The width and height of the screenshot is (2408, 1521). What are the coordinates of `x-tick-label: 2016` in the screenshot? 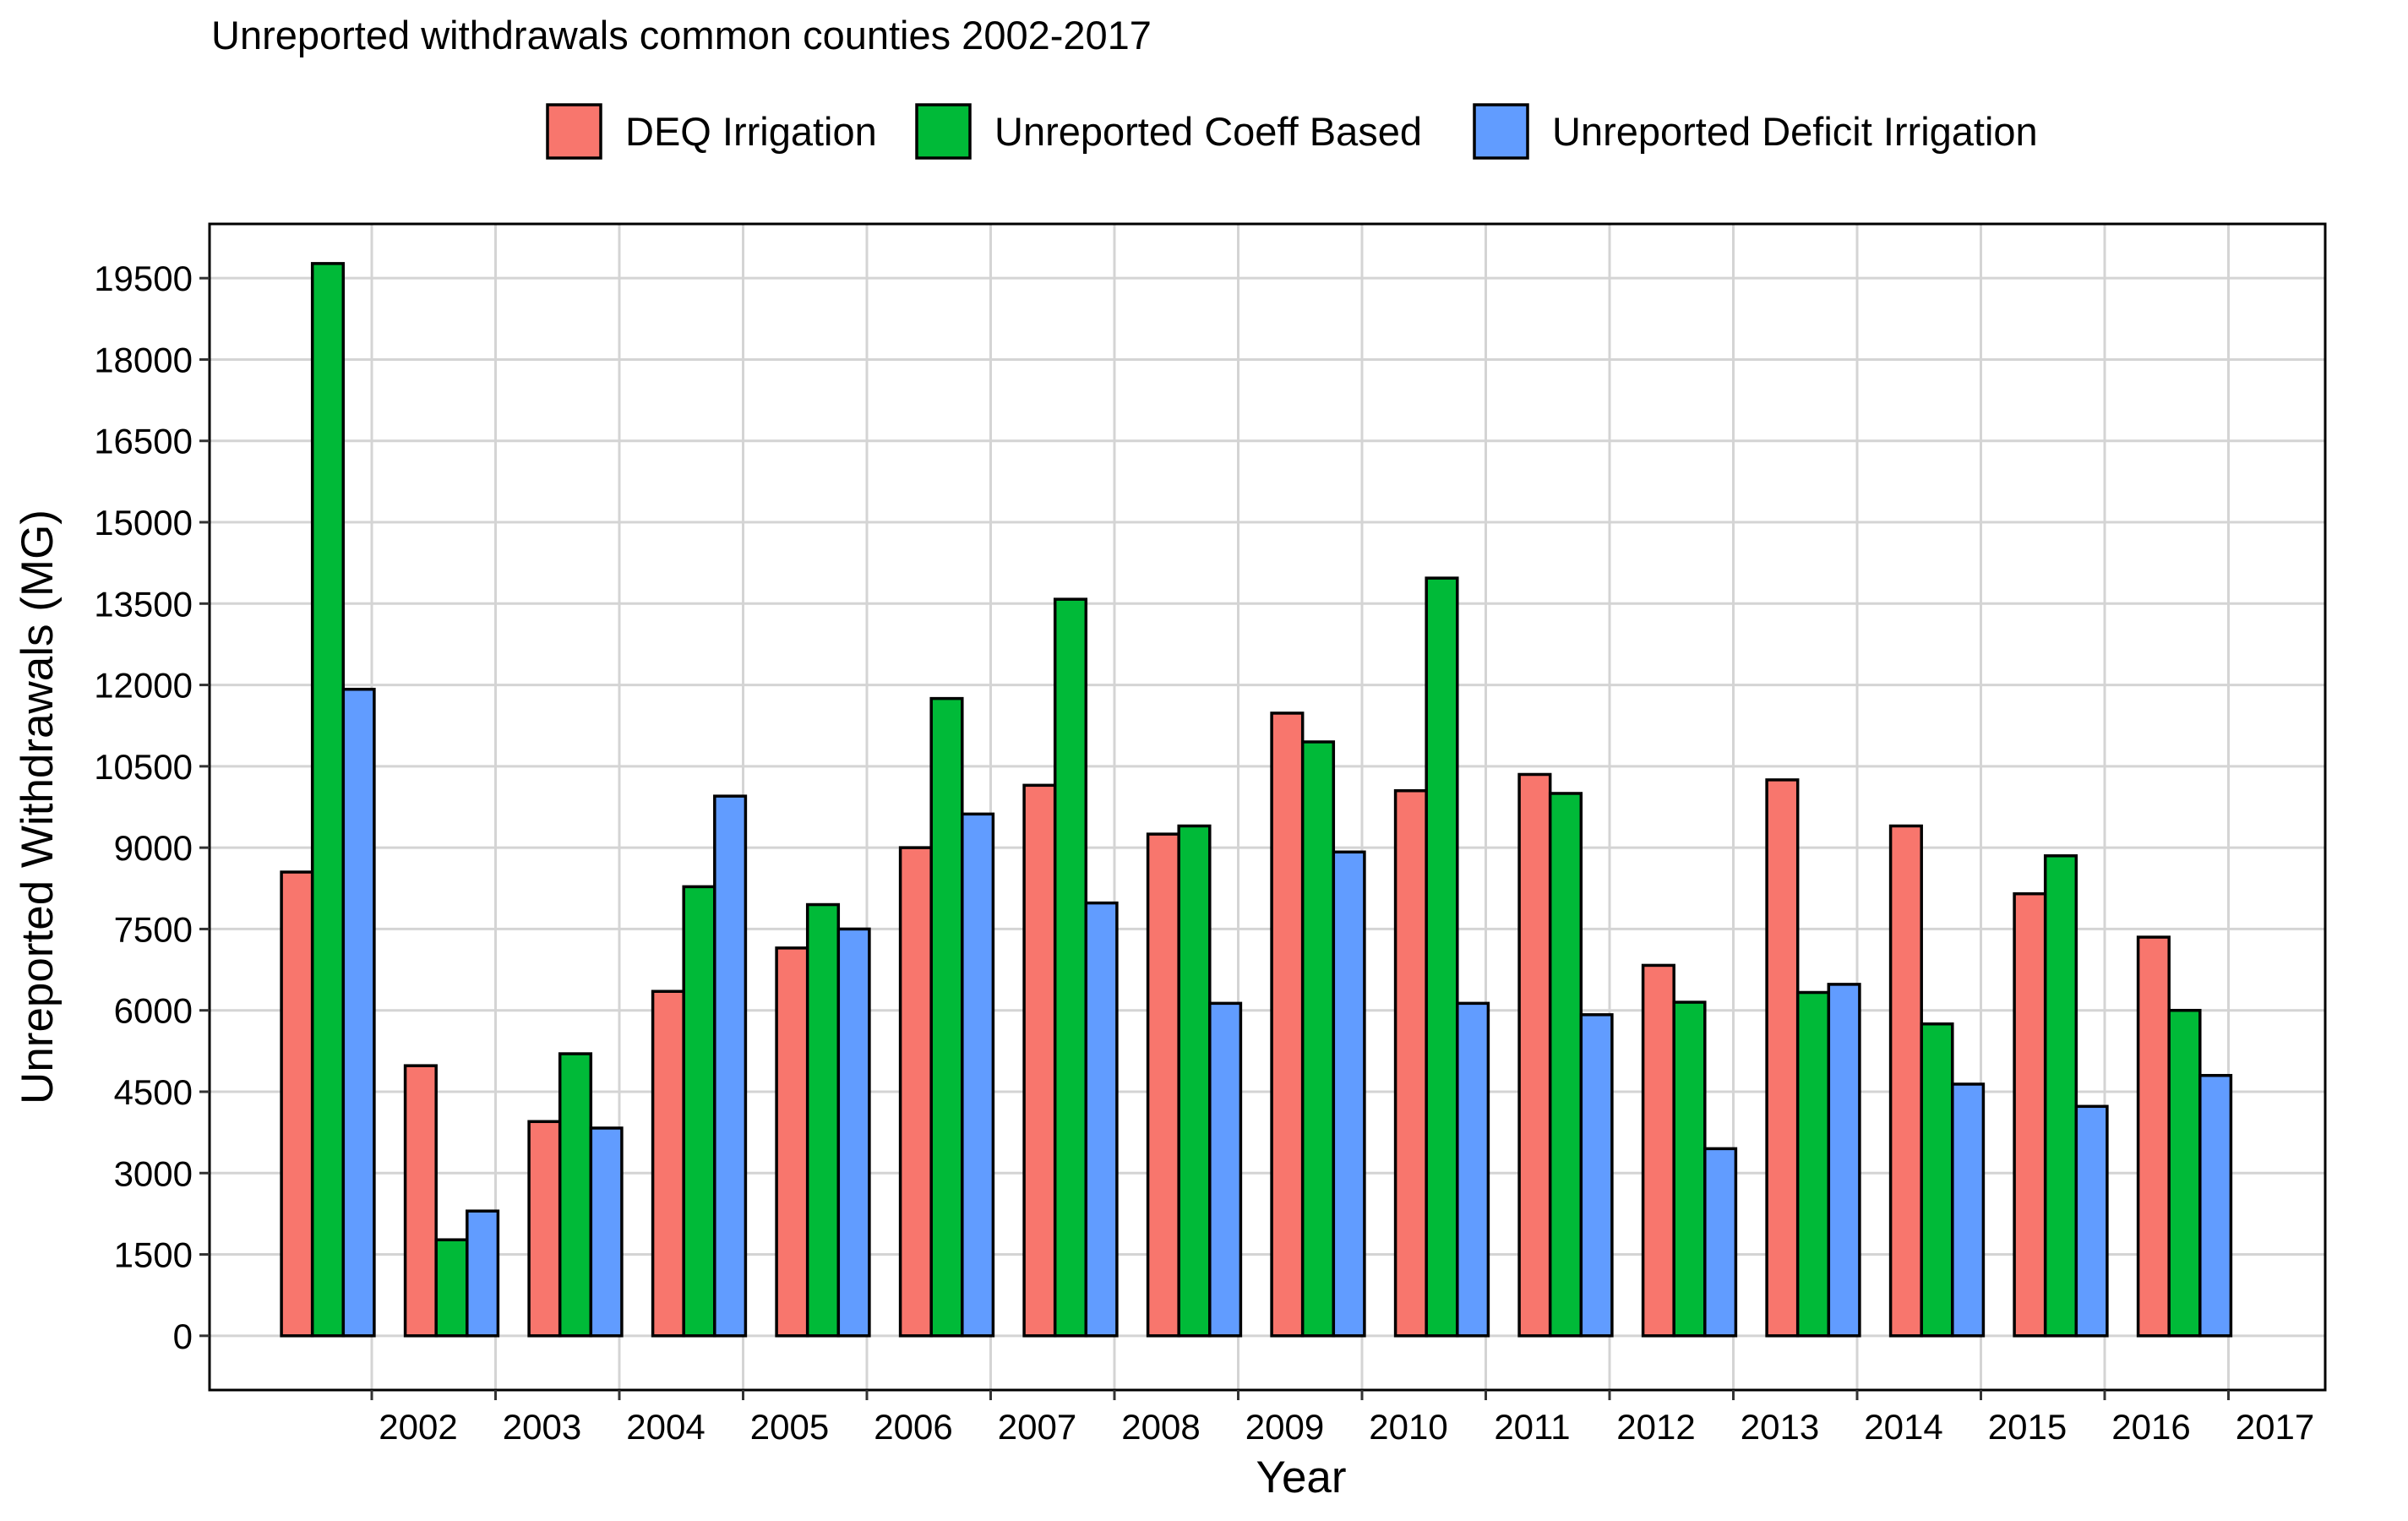 It's located at (2150, 1427).